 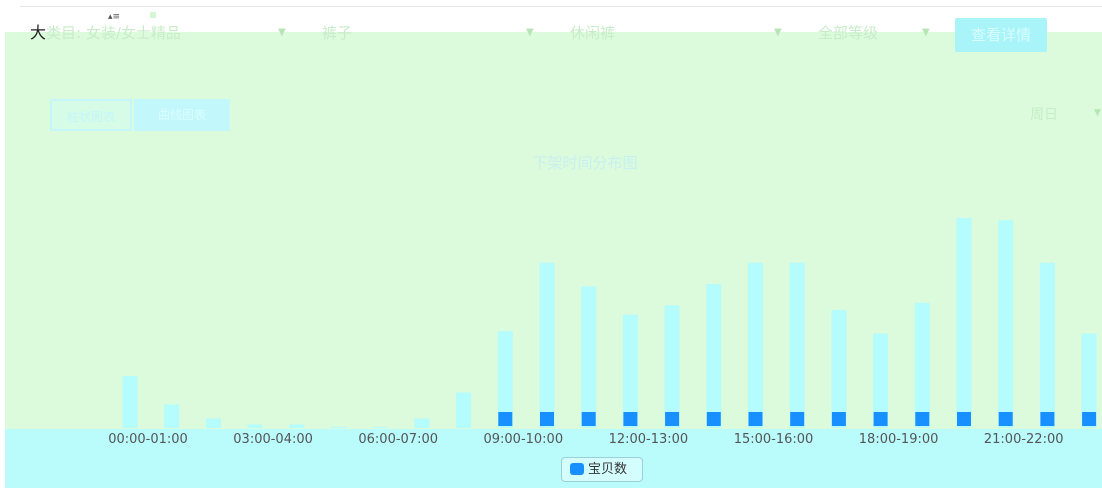 I want to click on x-tick-label: 12:00-13:00, so click(x=649, y=439).